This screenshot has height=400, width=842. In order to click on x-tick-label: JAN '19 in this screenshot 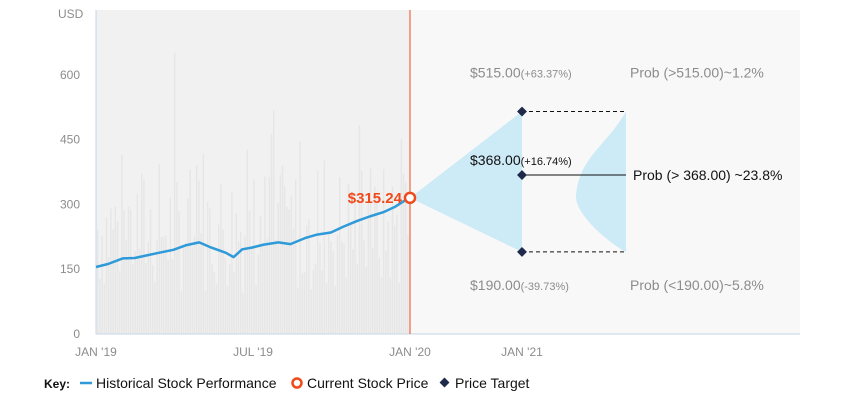, I will do `click(96, 352)`.